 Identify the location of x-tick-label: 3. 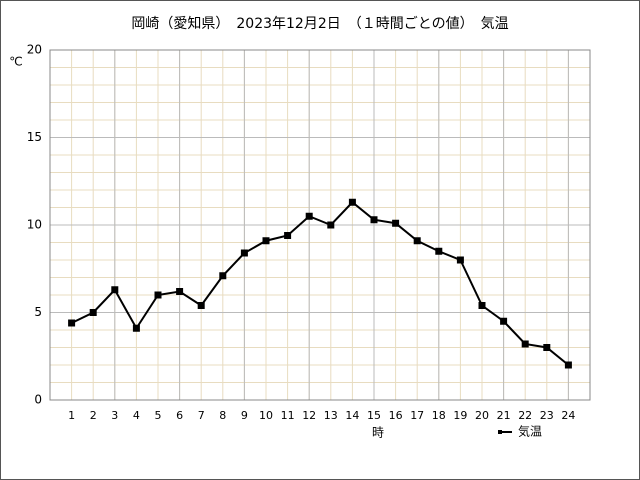
(114, 415).